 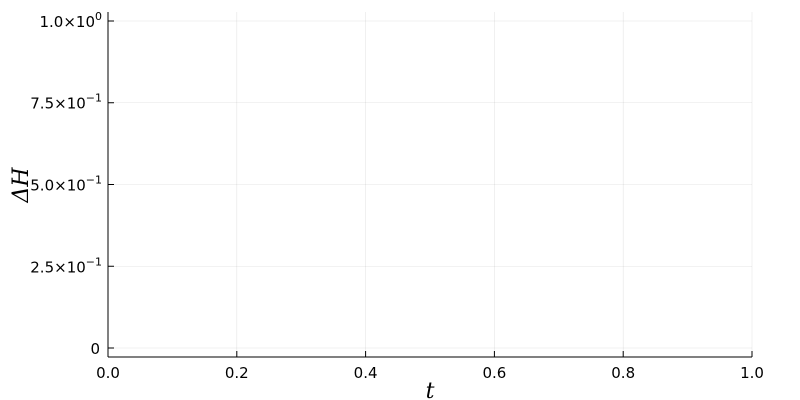 What do you see at coordinates (108, 373) in the screenshot?
I see `x-tick-label: 0.0` at bounding box center [108, 373].